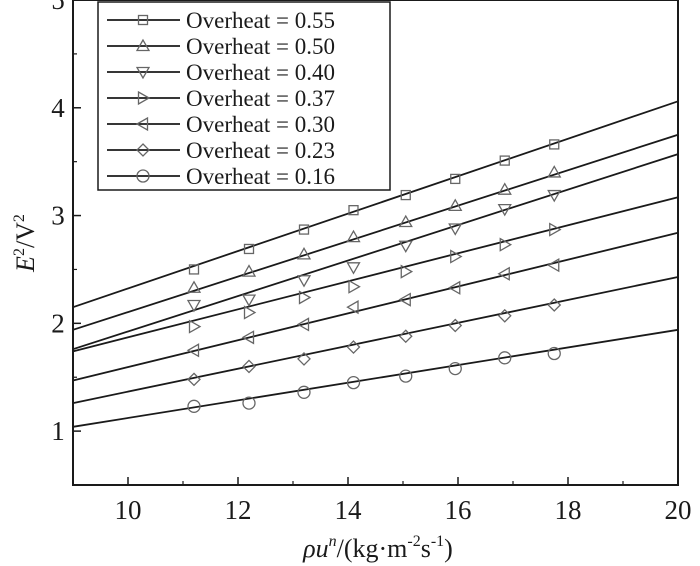 The width and height of the screenshot is (700, 566). Describe the element at coordinates (58, 216) in the screenshot. I see `y-tick-label-3: 3` at that location.